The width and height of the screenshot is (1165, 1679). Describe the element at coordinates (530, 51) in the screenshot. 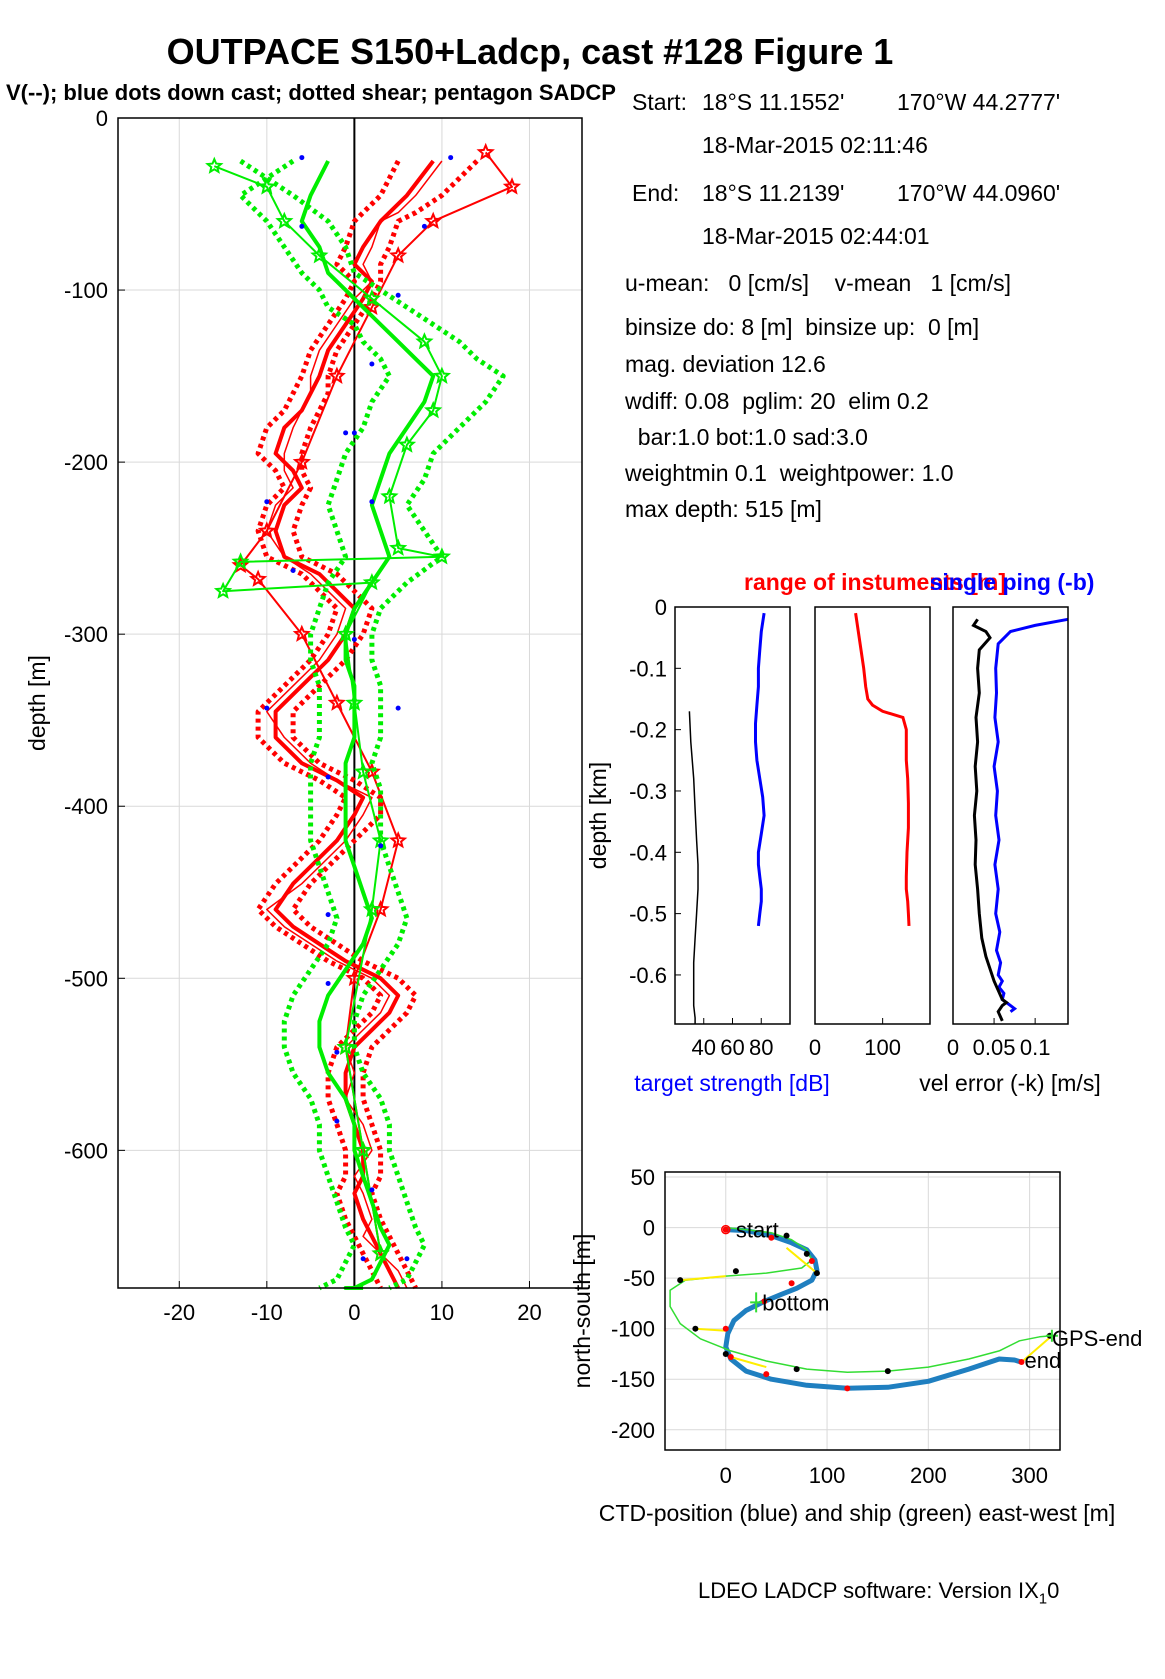

I see `figure-title: OUTPACE S150+Ladcp, cast #128 Figure 1` at that location.